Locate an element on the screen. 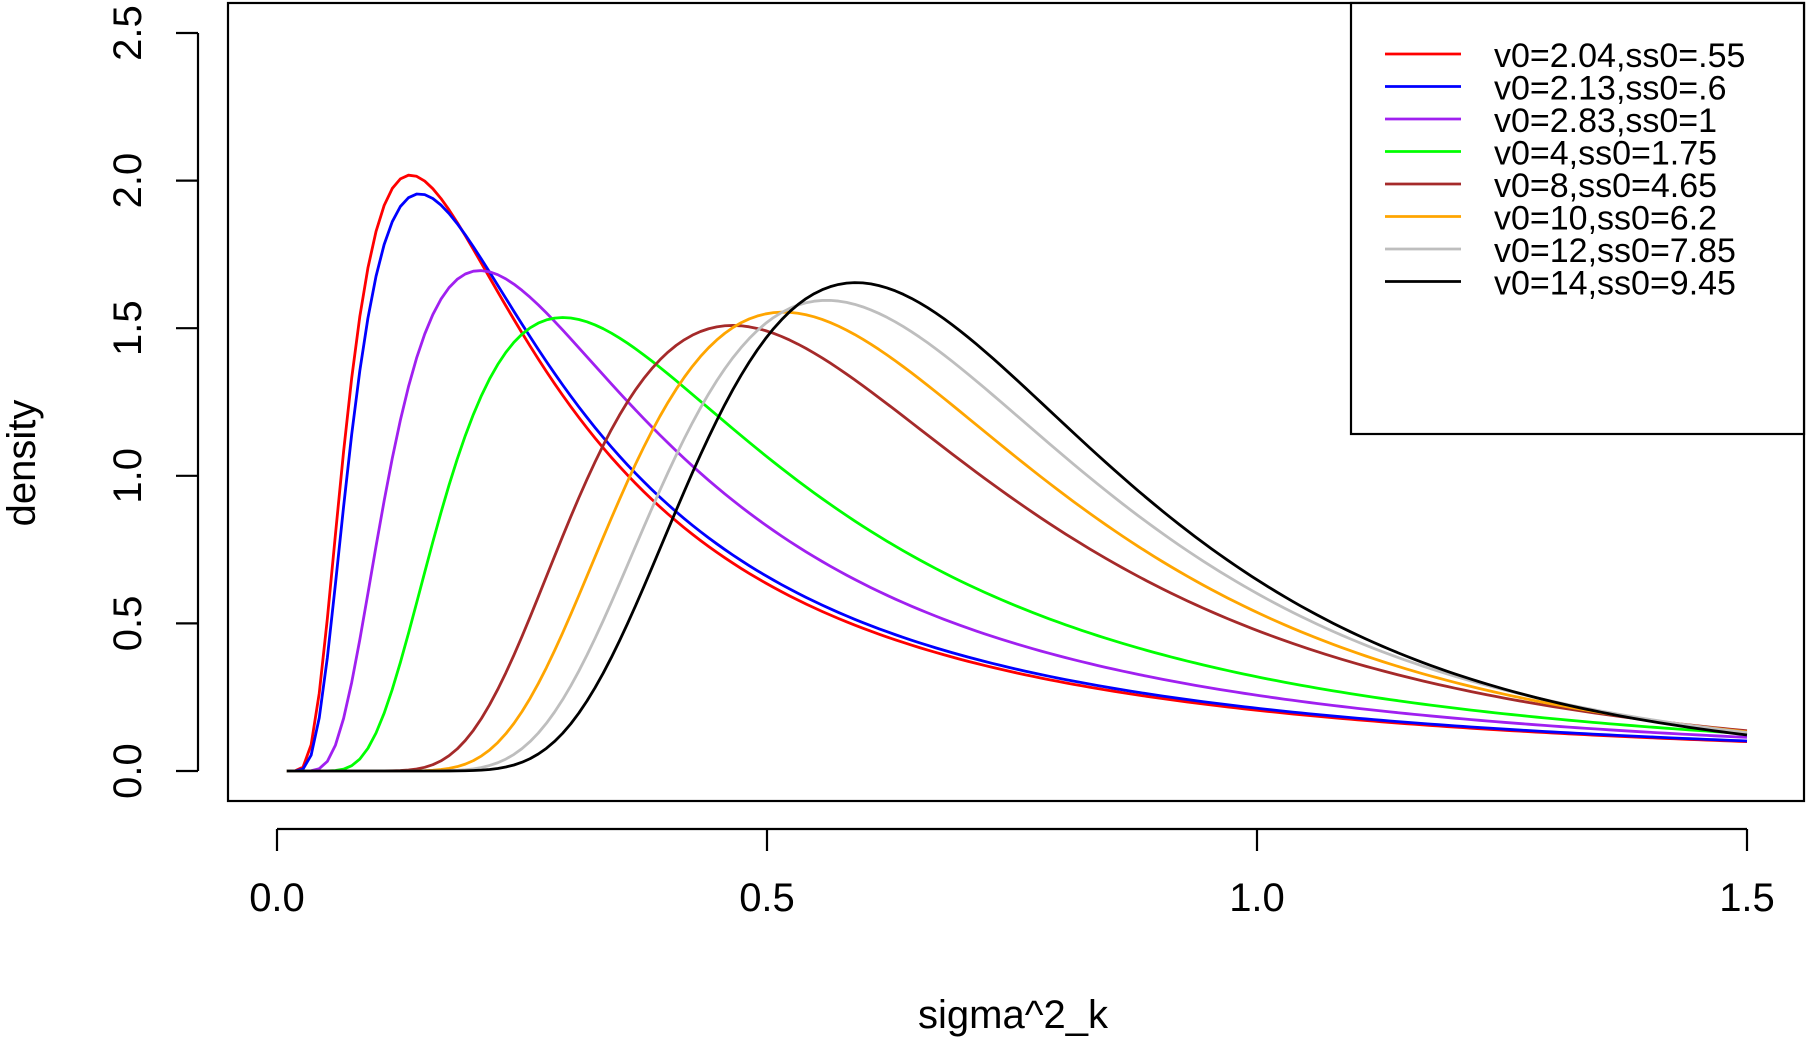  legend-label: v0=10,ss0=6.2 is located at coordinates (1605, 219).